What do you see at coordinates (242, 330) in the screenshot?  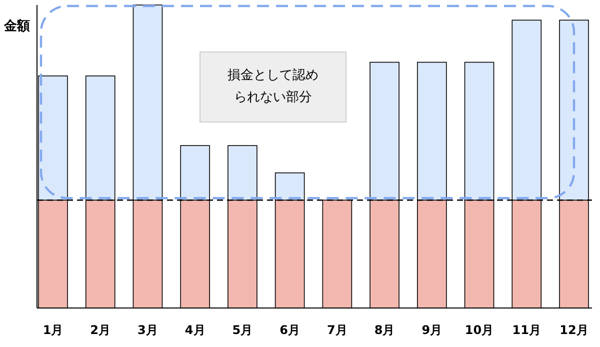 I see `x-tick-label: 5月` at bounding box center [242, 330].